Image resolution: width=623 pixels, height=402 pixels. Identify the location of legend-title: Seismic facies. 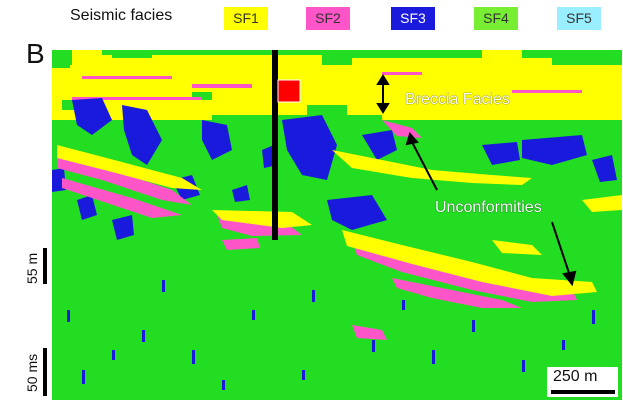
(121, 15).